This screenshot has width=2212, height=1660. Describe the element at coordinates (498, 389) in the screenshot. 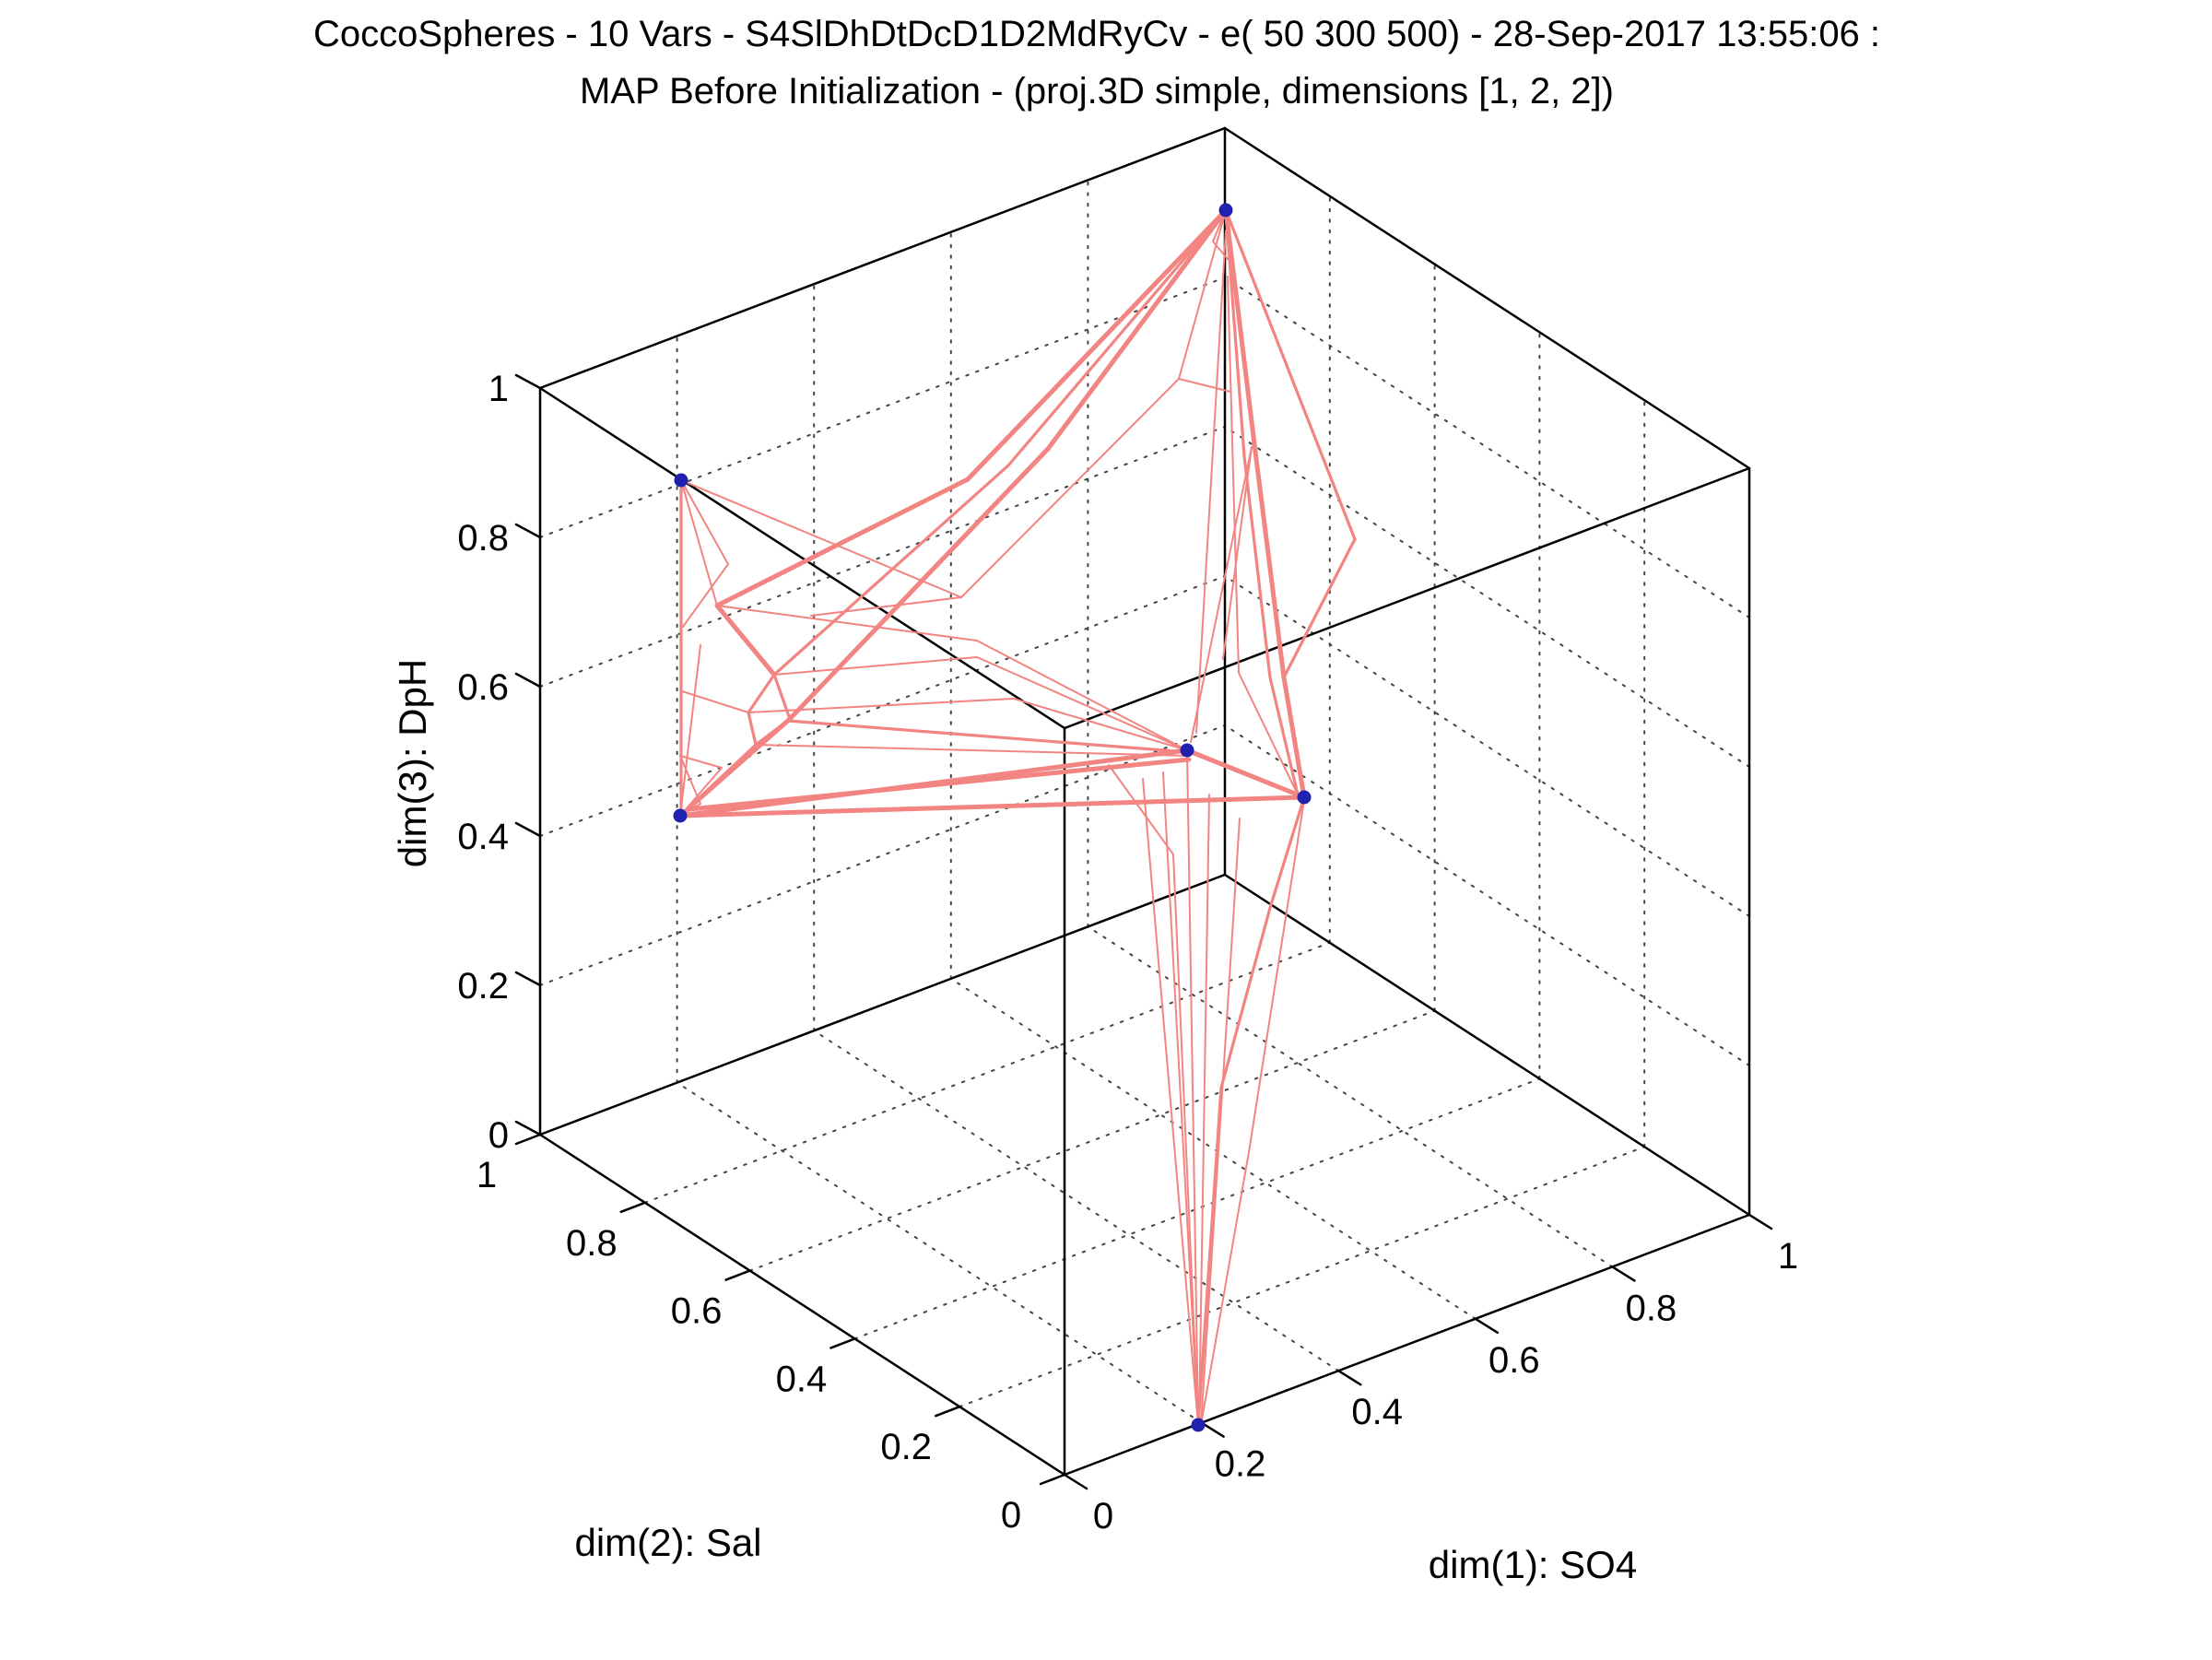

I see `z-tick-label: 1` at that location.